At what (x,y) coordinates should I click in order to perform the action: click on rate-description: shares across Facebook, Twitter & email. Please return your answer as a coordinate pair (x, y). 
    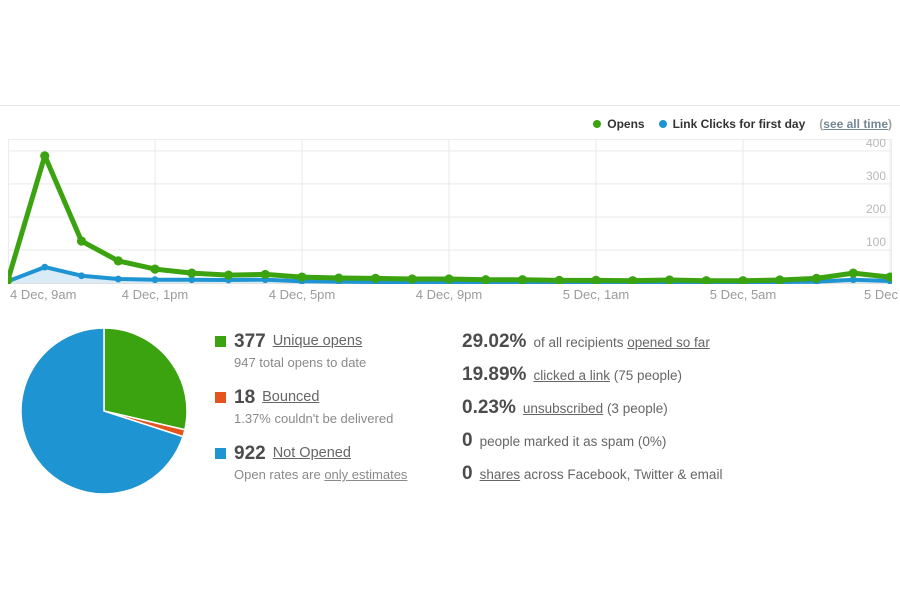
    Looking at the image, I should click on (601, 474).